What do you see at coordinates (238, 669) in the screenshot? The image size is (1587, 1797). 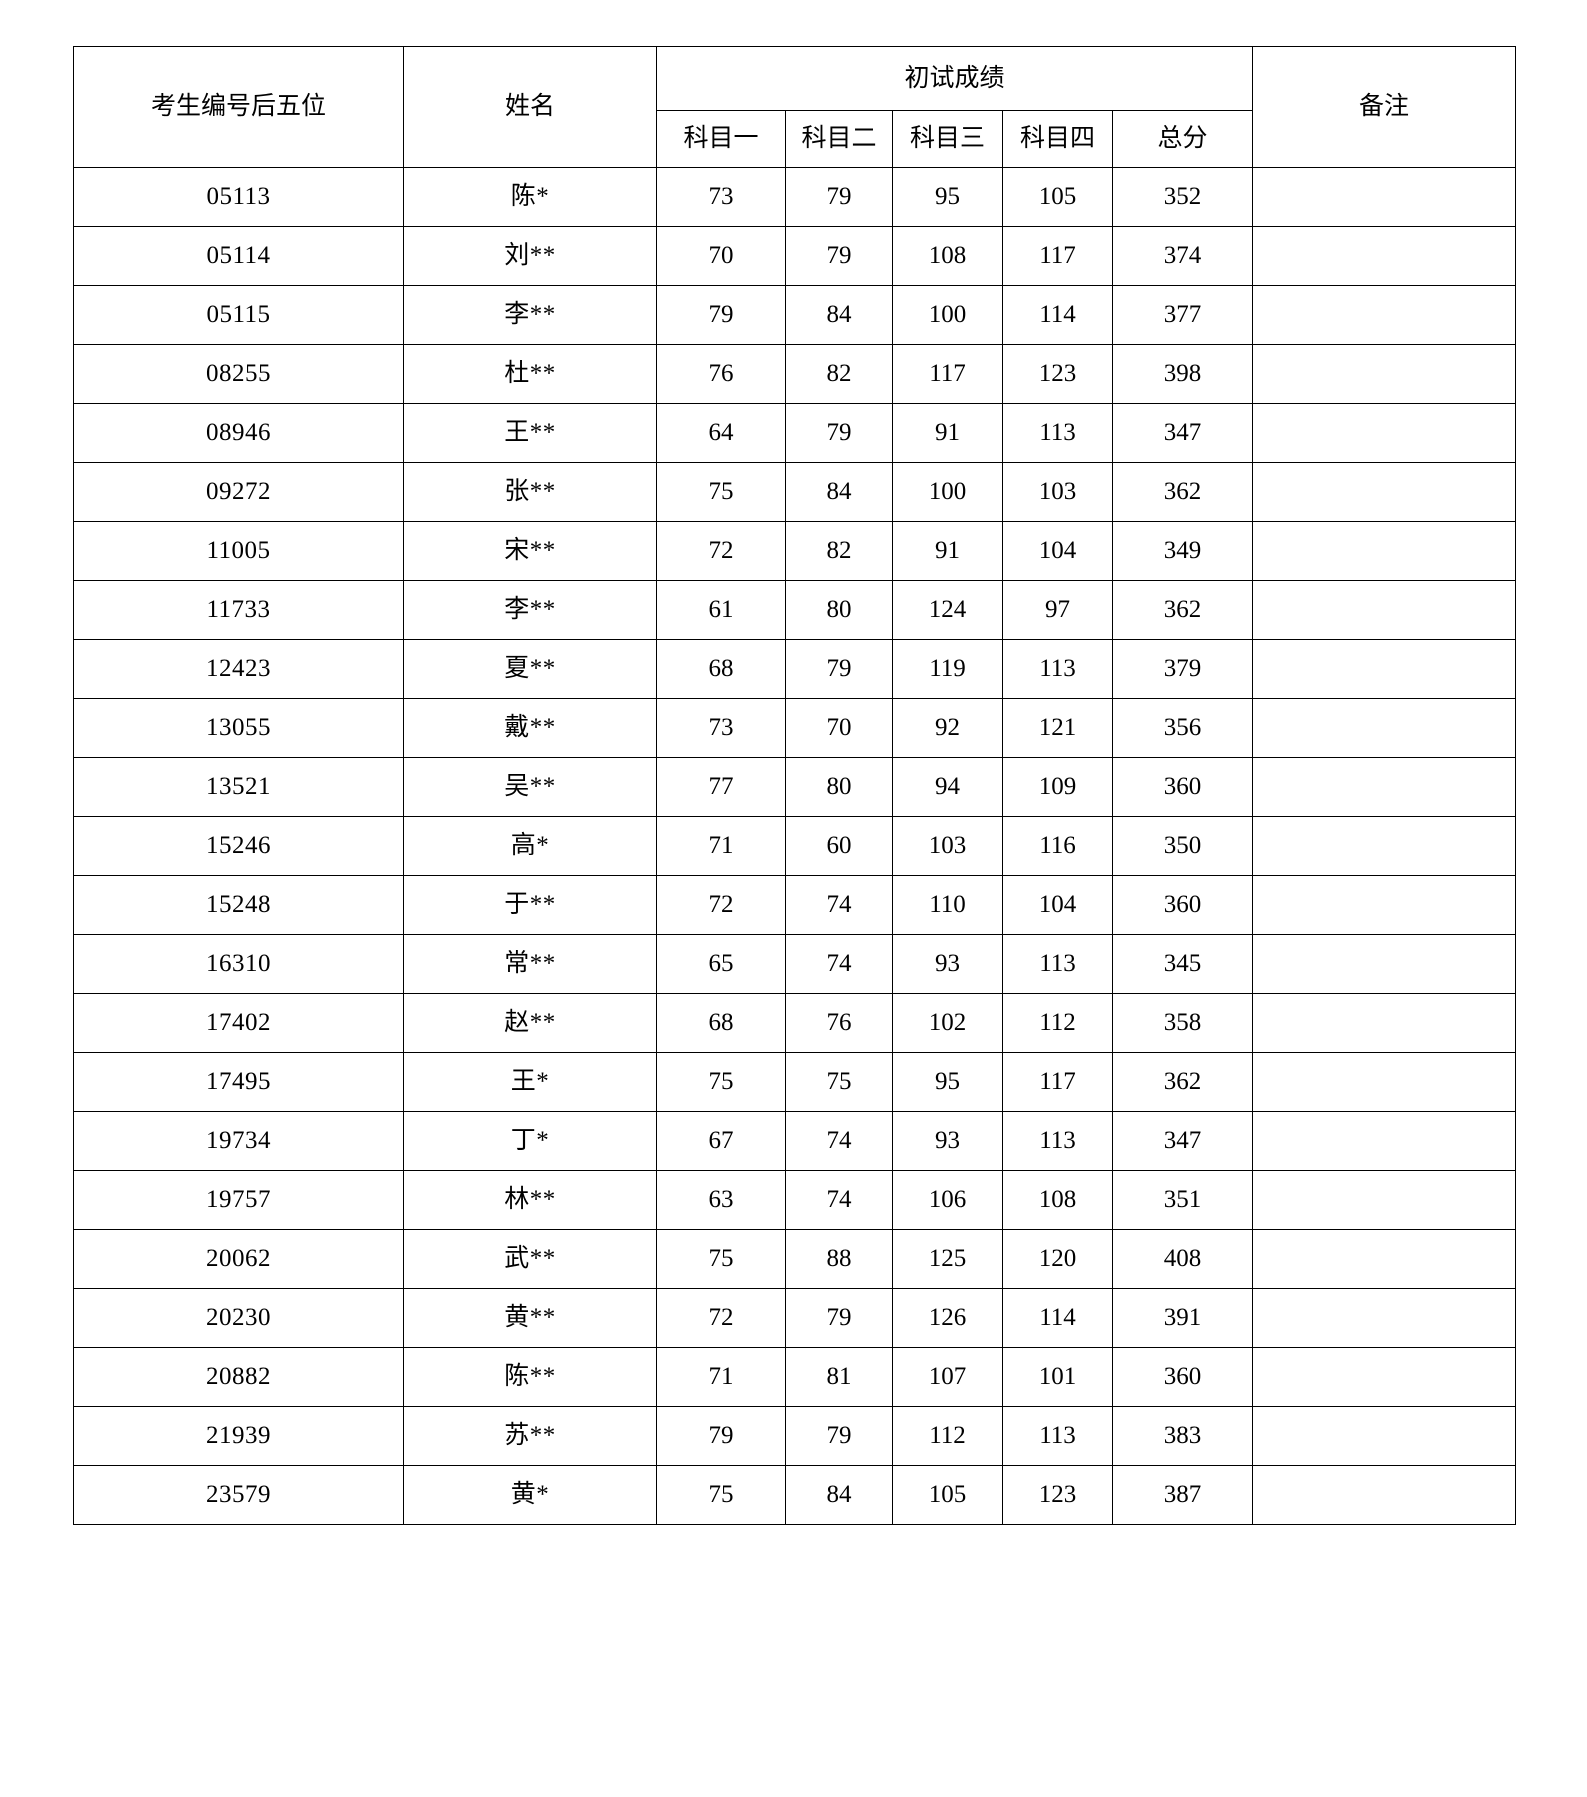 I see `cell-candidate-id: 12423` at bounding box center [238, 669].